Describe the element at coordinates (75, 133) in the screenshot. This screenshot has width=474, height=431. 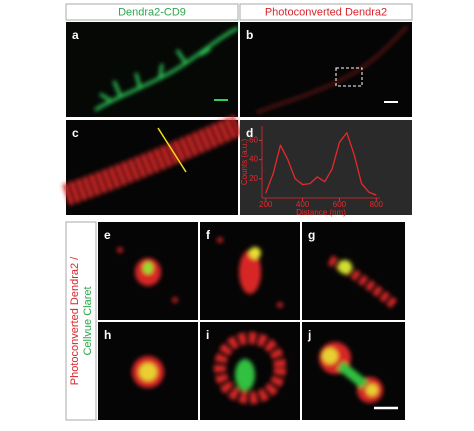
I see `panel-label: c` at that location.